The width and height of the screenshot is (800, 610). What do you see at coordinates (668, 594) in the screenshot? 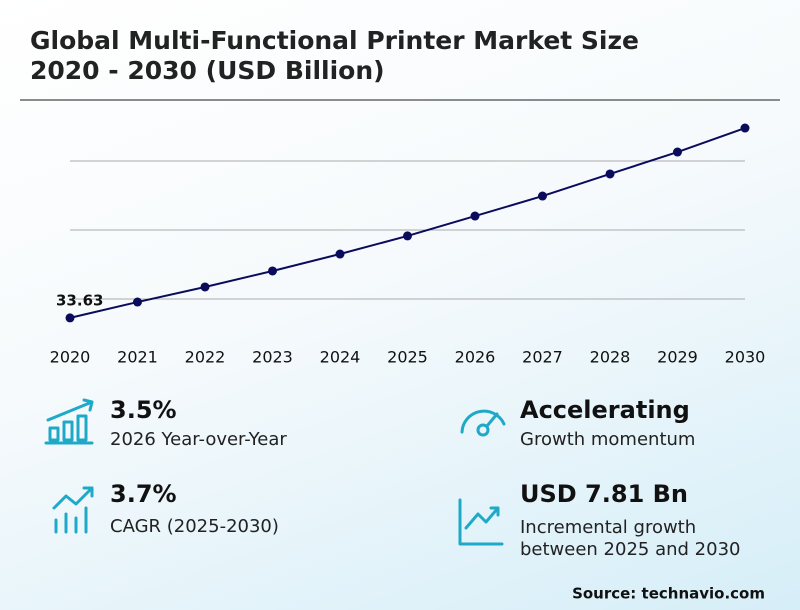
I see `source: Source: technavio.com` at bounding box center [668, 594].